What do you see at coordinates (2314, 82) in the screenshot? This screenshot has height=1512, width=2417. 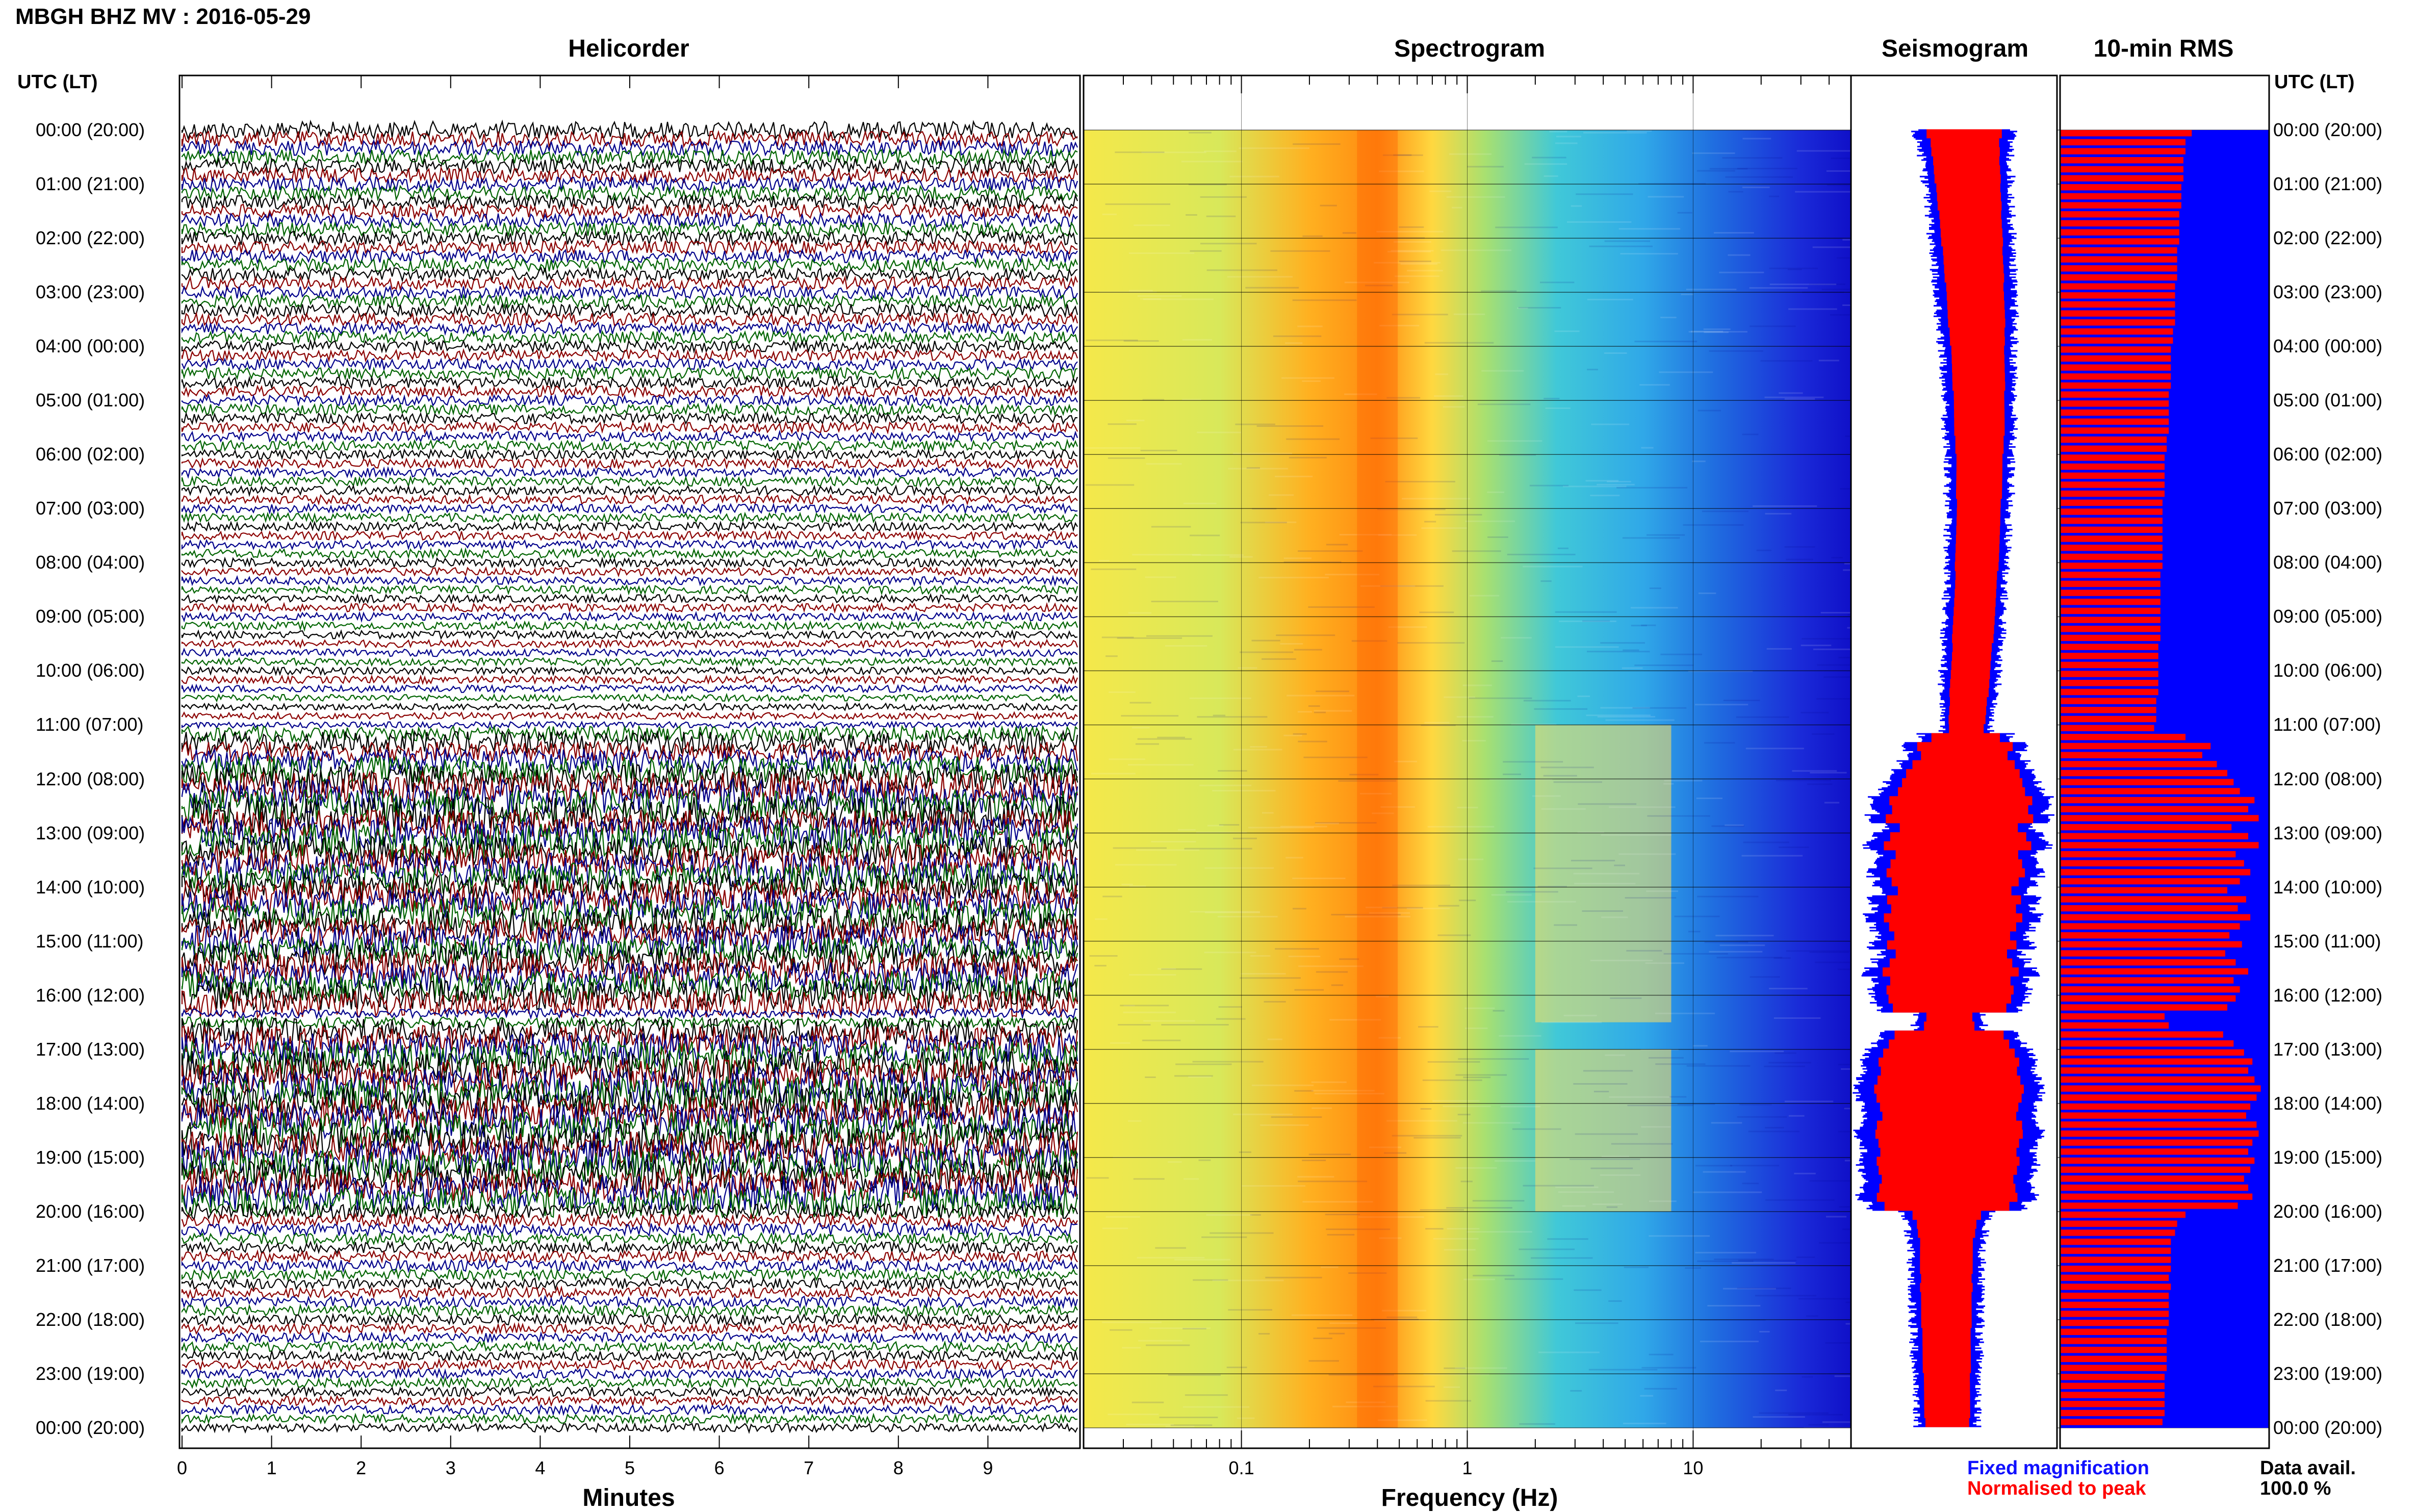 I see `time-axis-title-right: UTC (LT)` at bounding box center [2314, 82].